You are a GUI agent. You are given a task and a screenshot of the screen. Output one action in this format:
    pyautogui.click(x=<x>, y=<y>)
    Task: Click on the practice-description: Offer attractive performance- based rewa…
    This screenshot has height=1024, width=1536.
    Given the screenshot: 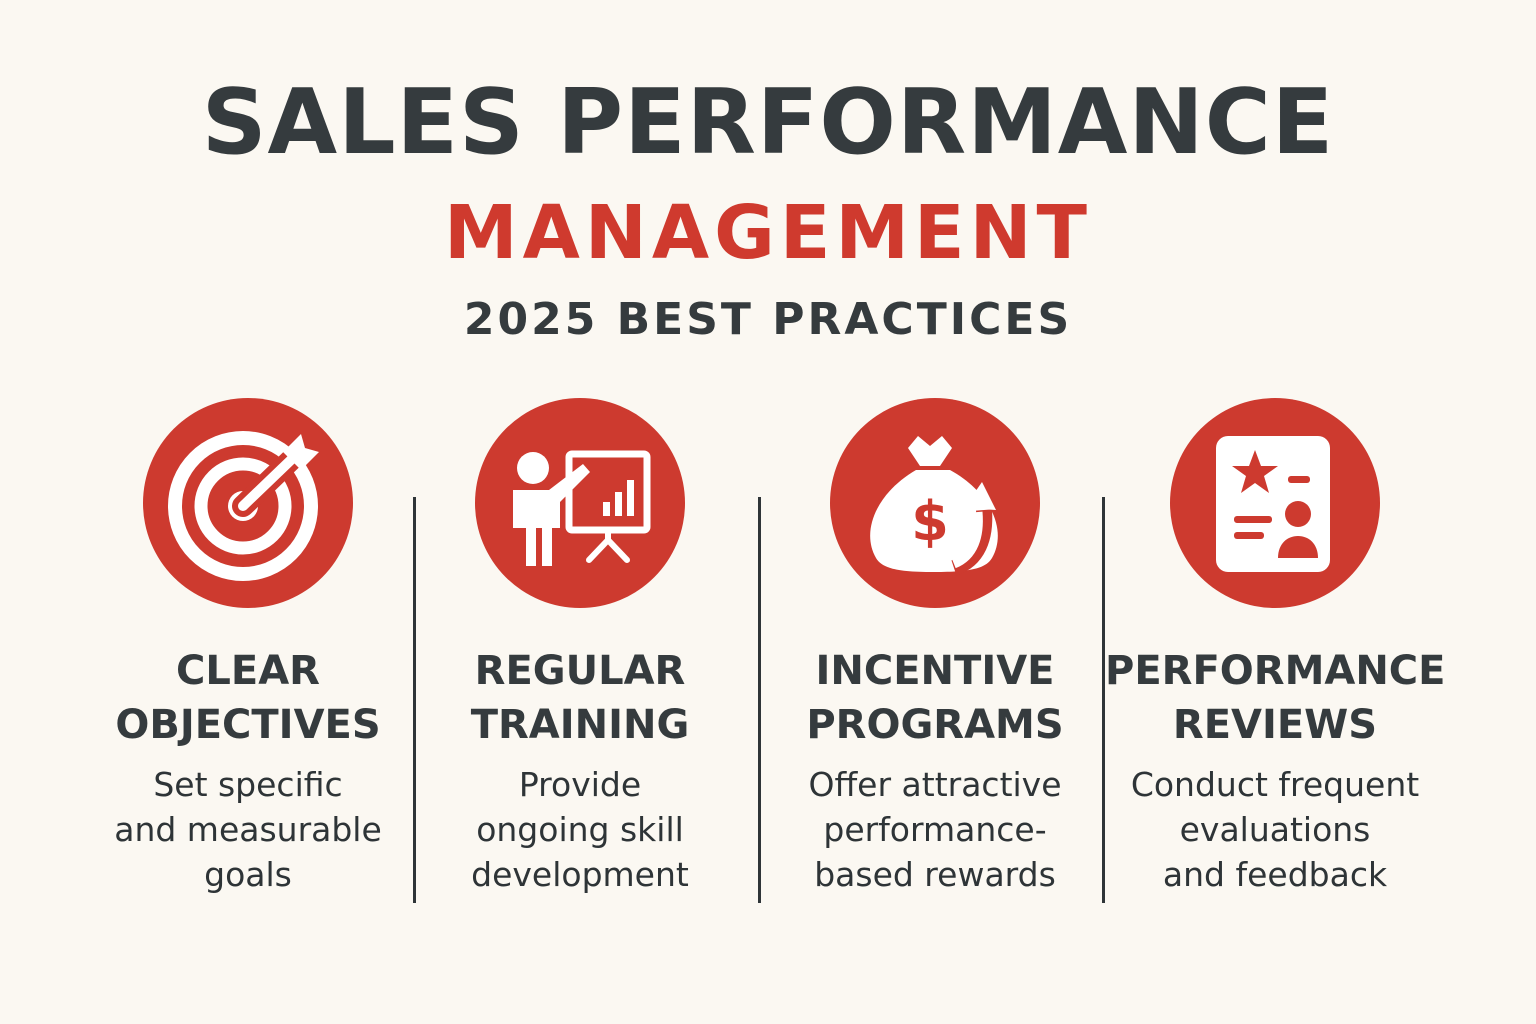 What is the action you would take?
    pyautogui.click(x=935, y=829)
    